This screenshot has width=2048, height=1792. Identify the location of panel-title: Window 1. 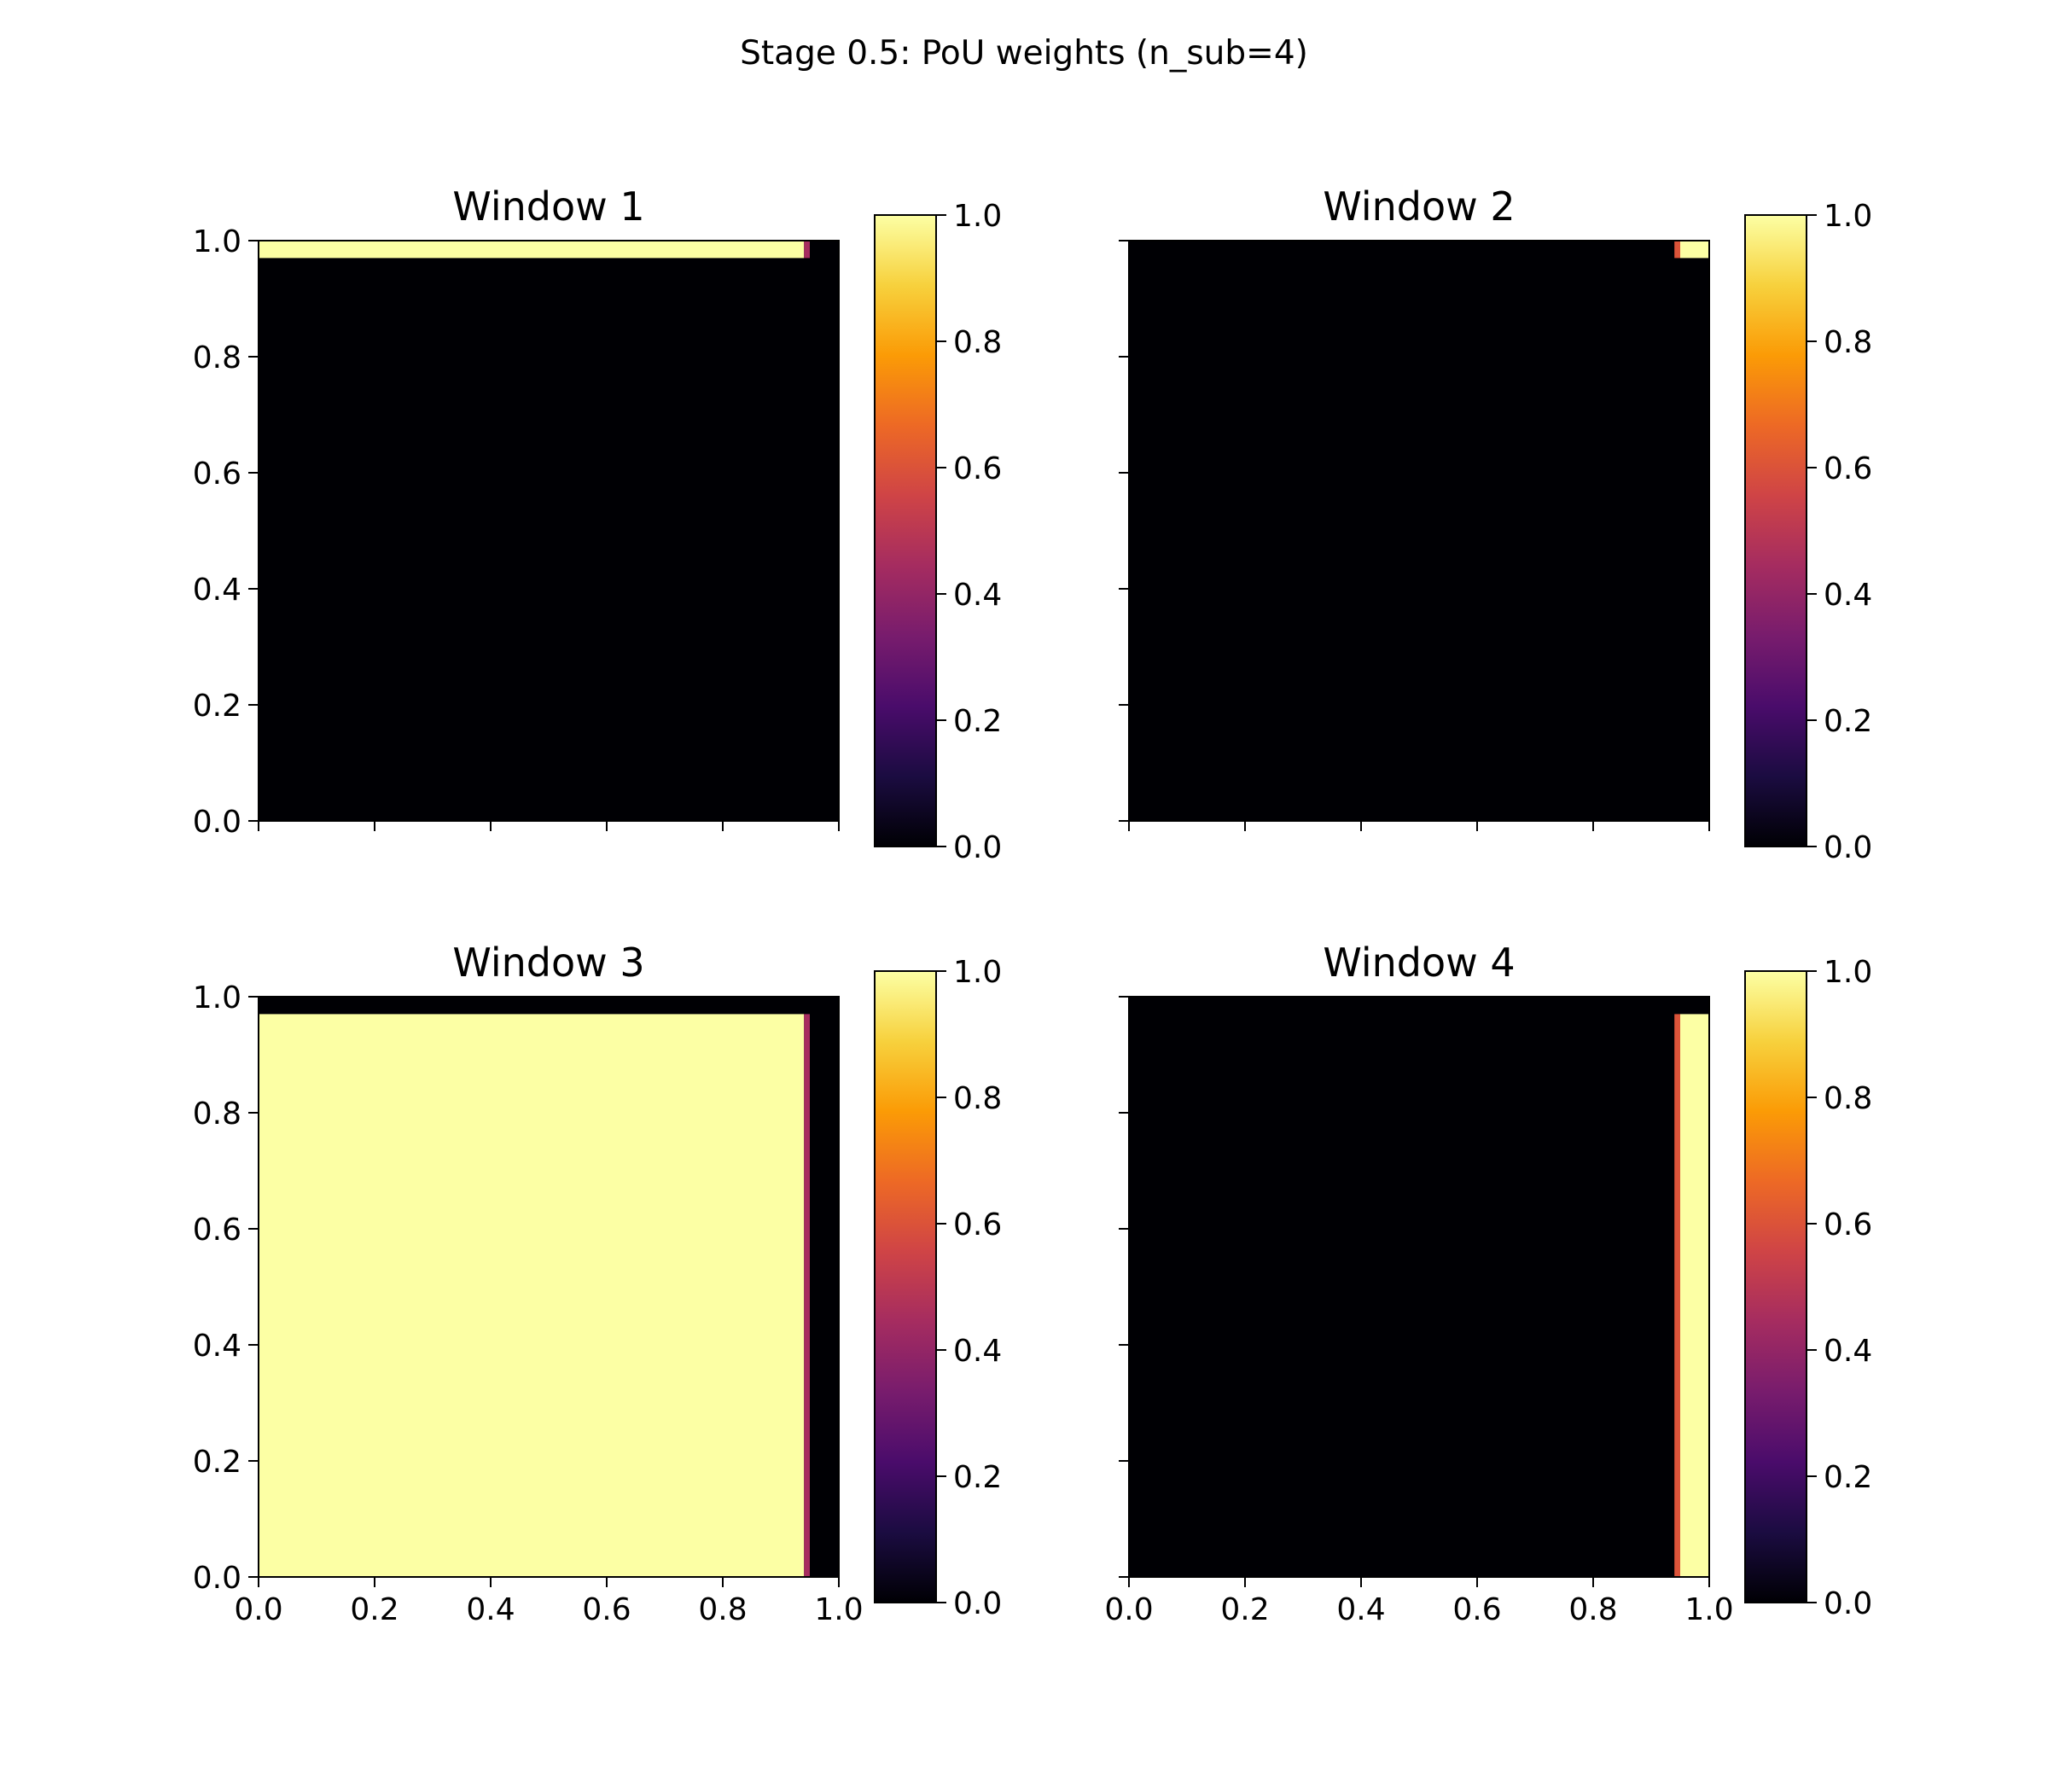
(548, 206).